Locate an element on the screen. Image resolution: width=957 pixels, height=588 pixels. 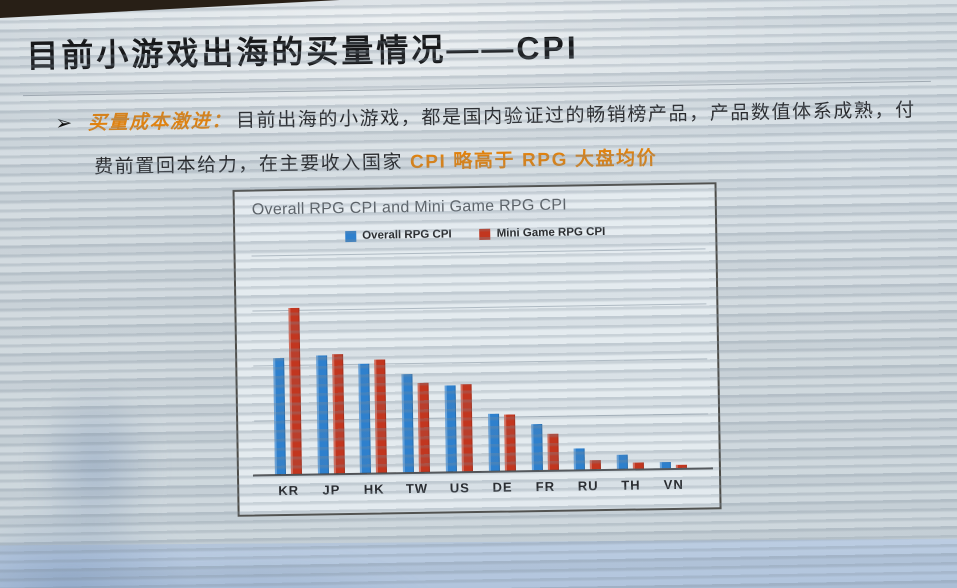
slide-footer-band is located at coordinates (478, 563).